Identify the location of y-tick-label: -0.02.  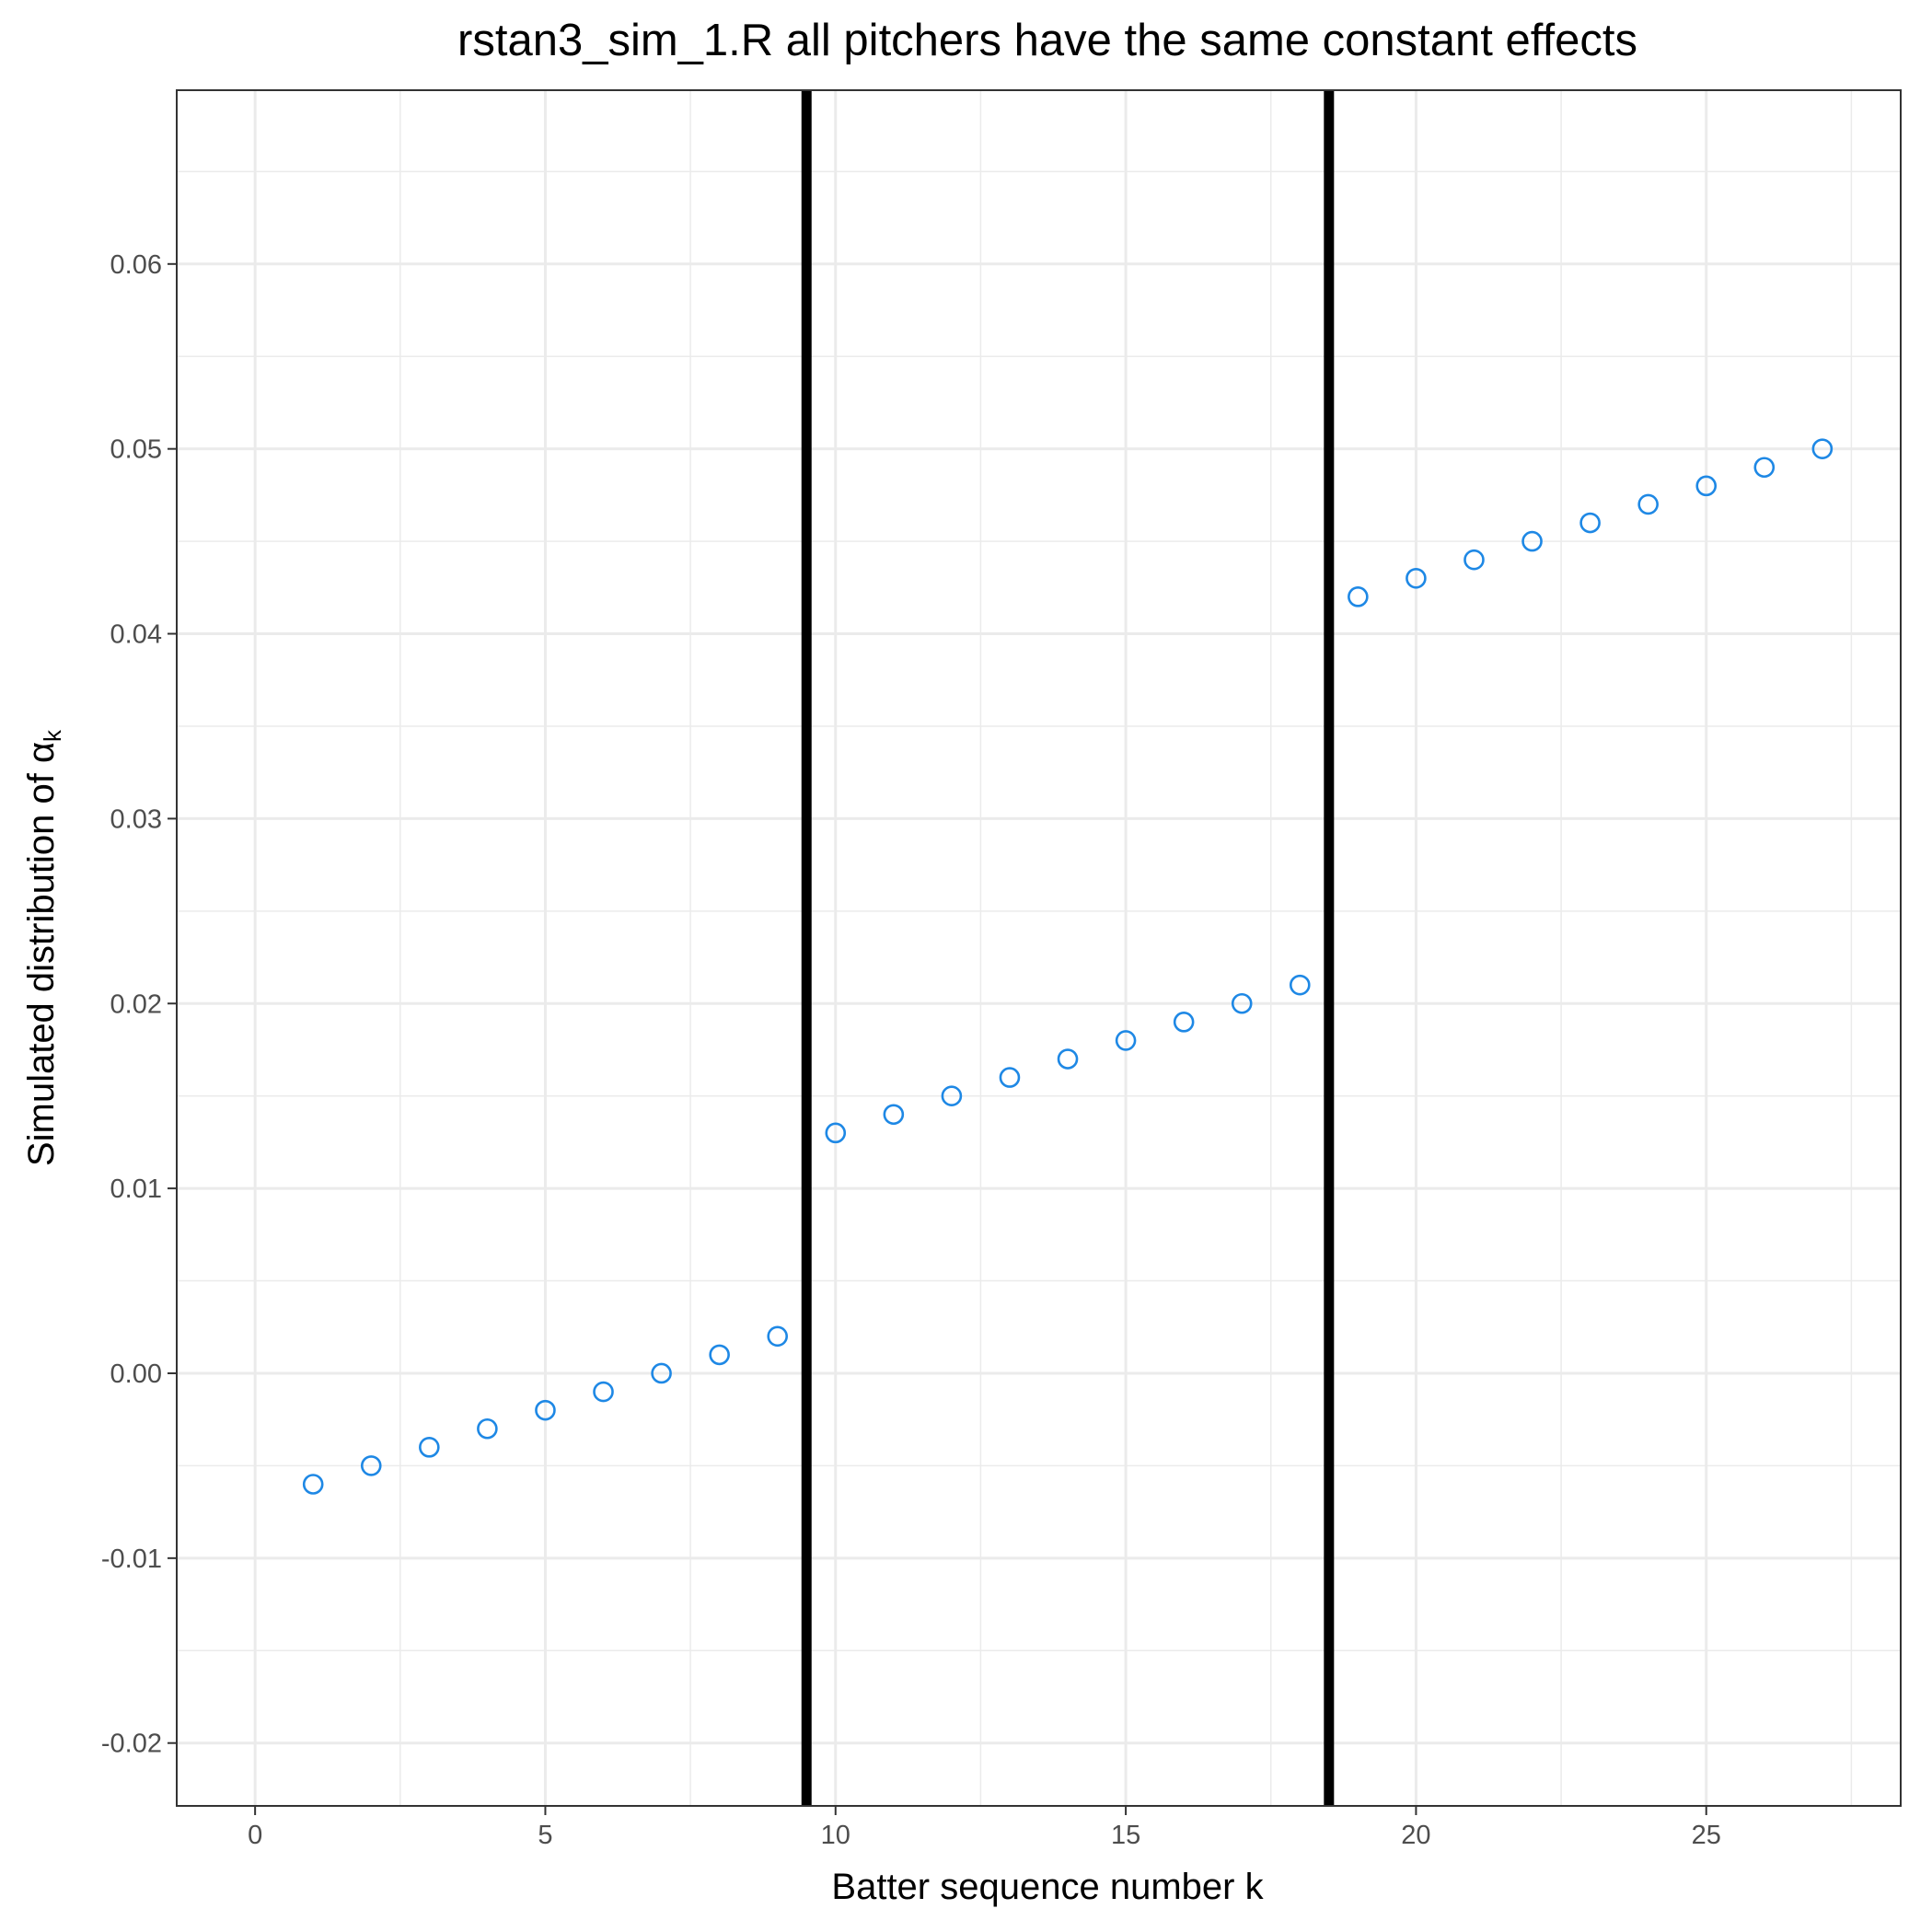
(132, 1745).